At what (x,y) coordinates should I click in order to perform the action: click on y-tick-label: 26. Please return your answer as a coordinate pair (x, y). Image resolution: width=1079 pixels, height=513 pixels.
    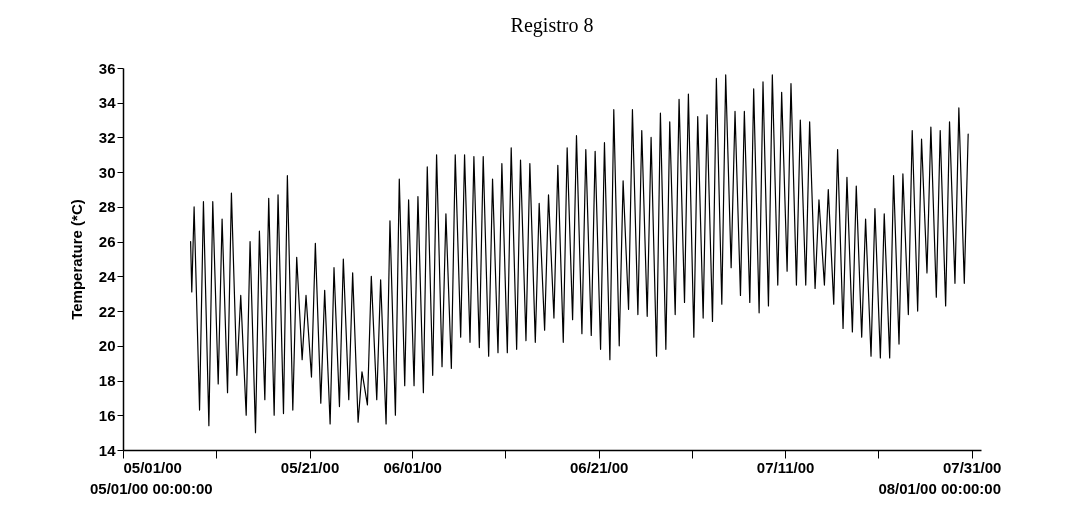
    Looking at the image, I should click on (107, 242).